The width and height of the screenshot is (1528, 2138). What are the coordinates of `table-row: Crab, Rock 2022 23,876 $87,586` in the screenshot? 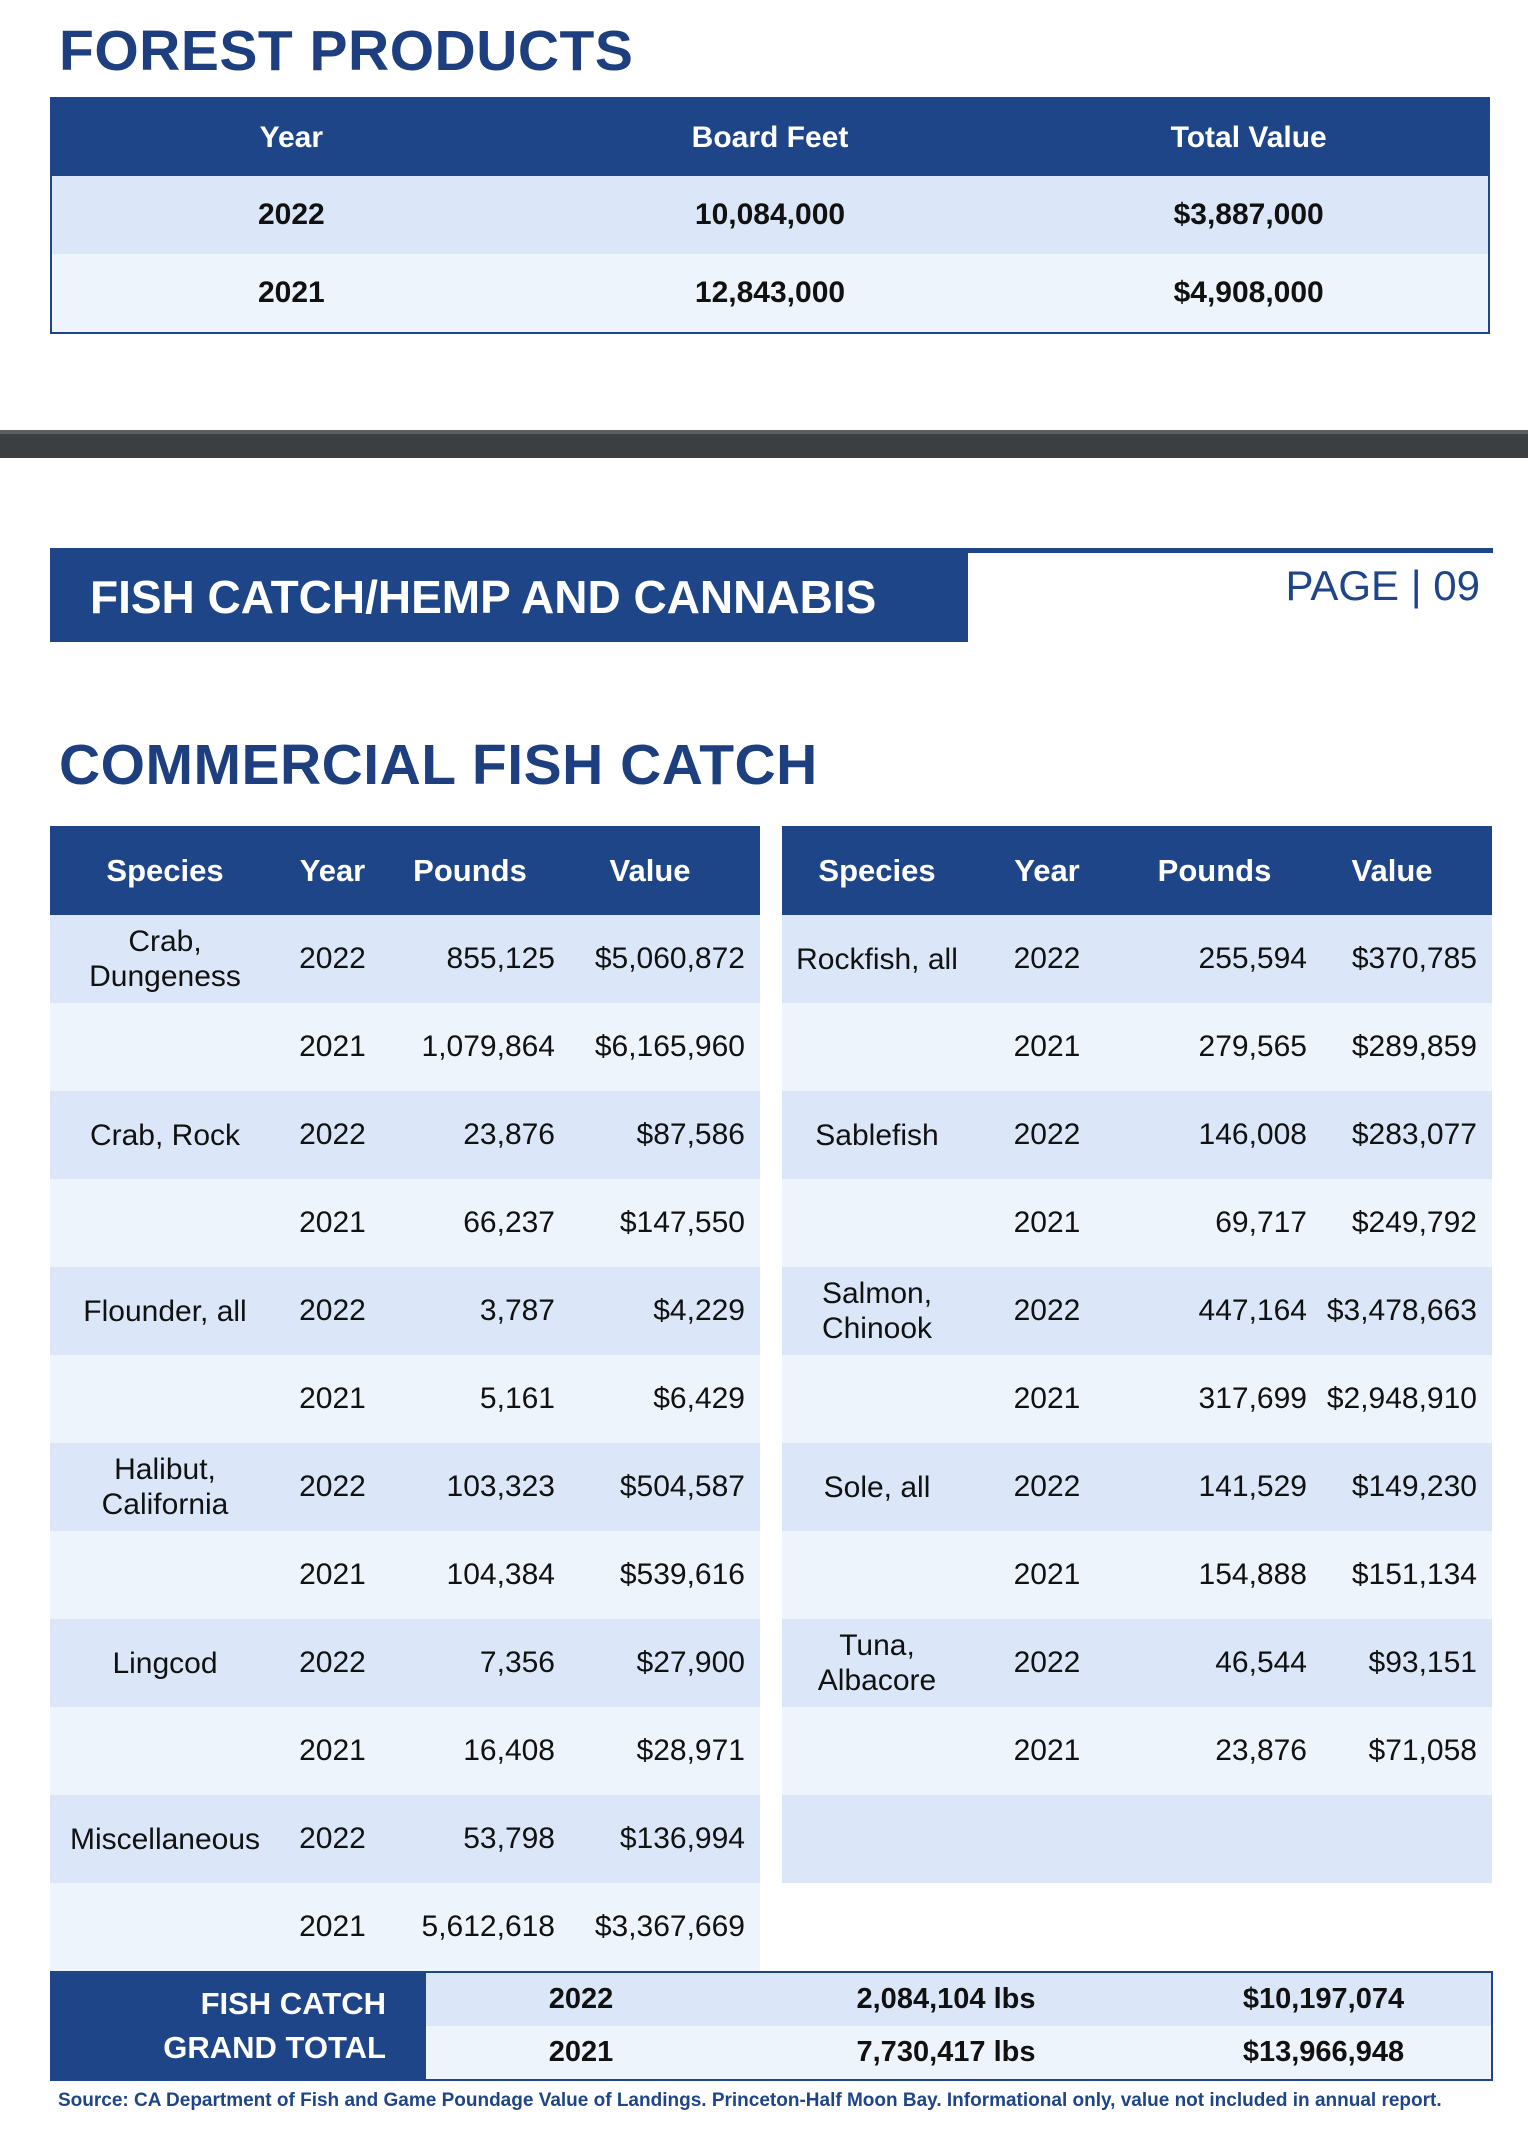 It's located at (405, 1135).